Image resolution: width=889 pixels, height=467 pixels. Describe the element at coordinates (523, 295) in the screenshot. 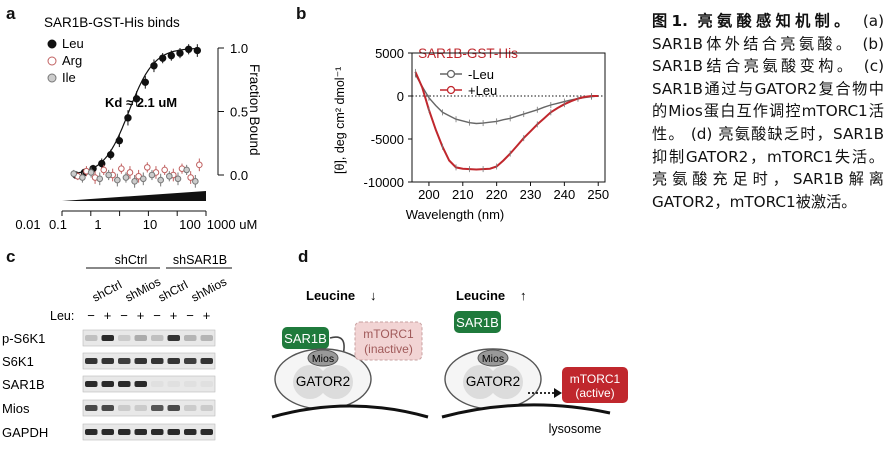

I see `up-arrow-icon: ↑` at that location.